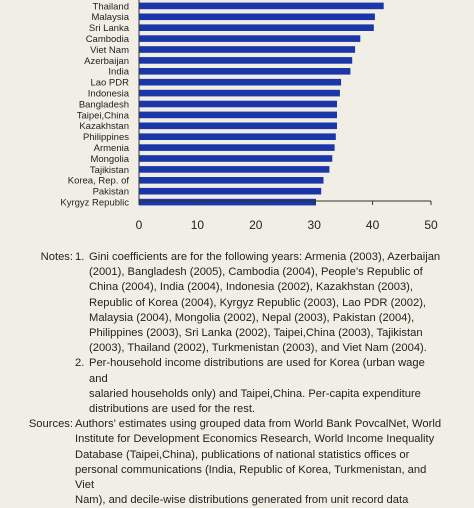  What do you see at coordinates (237, 136) in the screenshot?
I see `bar-philippines` at bounding box center [237, 136].